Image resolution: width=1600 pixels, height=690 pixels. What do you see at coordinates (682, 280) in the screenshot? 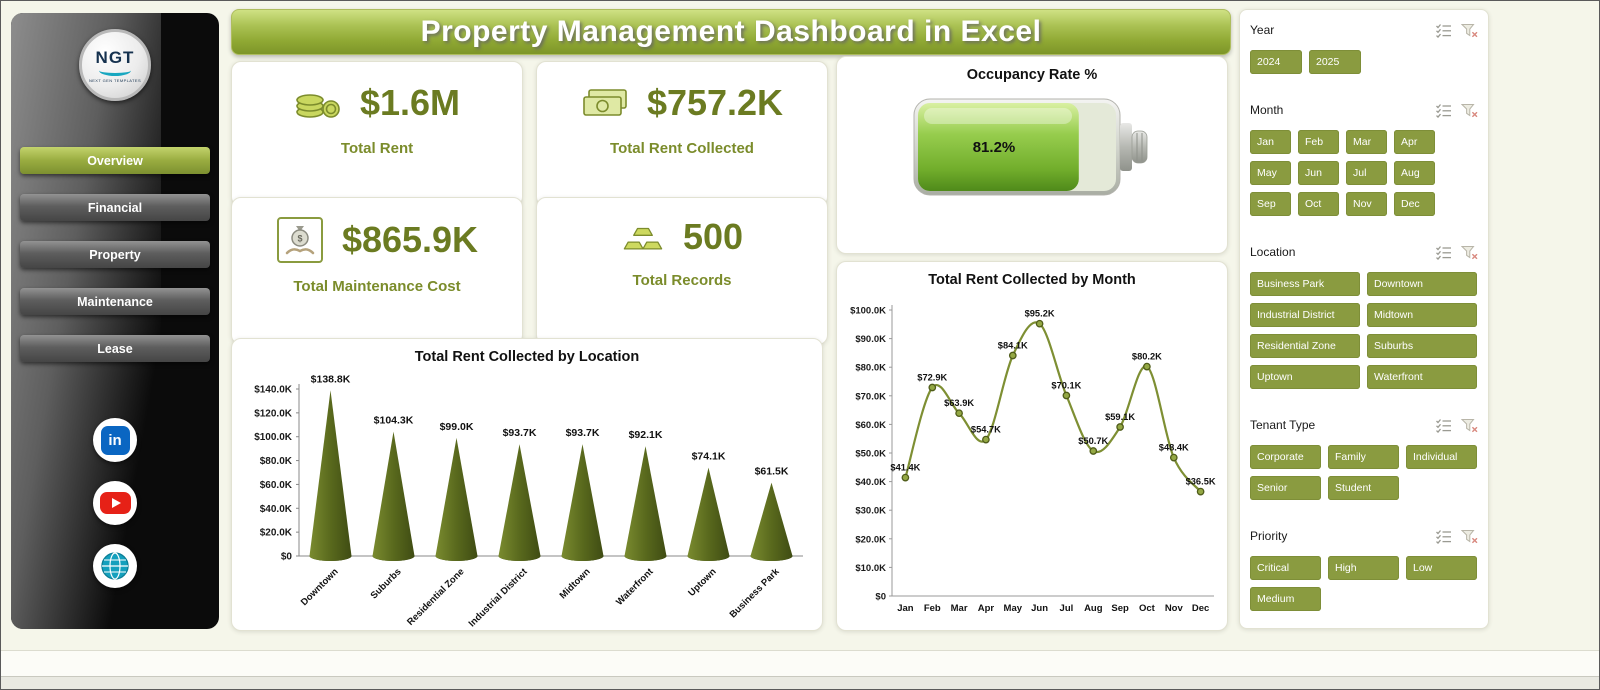
I see `kpi-label: Total Records` at bounding box center [682, 280].